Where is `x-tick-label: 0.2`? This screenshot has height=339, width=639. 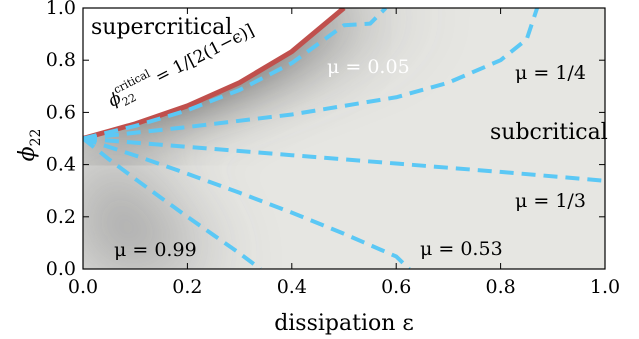
x-tick-label: 0.2 is located at coordinates (187, 287).